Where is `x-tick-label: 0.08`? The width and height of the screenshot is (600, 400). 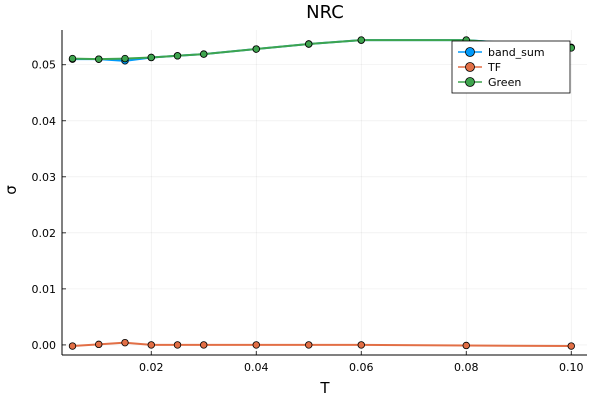
x-tick-label: 0.08 is located at coordinates (466, 367).